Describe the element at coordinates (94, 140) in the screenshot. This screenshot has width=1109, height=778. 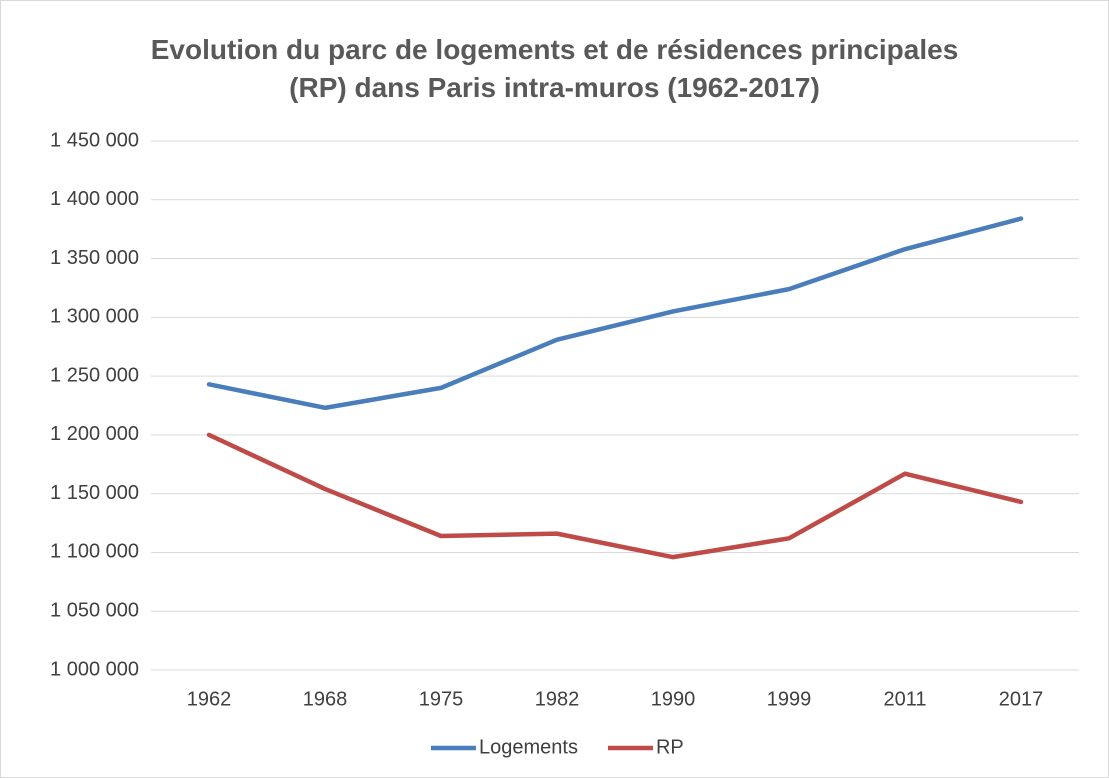
I see `y-tick-label: 1 450 000` at that location.